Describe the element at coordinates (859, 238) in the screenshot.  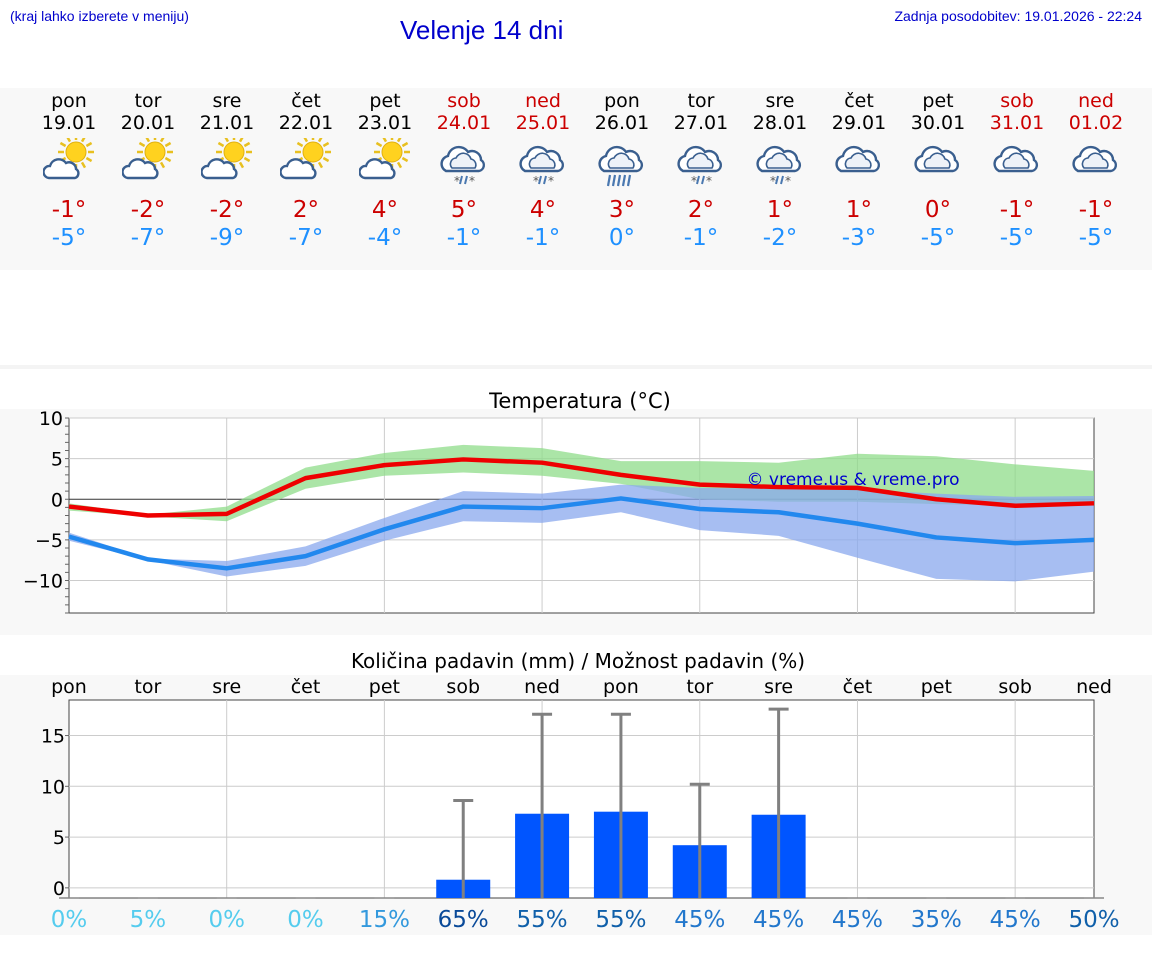
I see `temp-min: -3°` at that location.